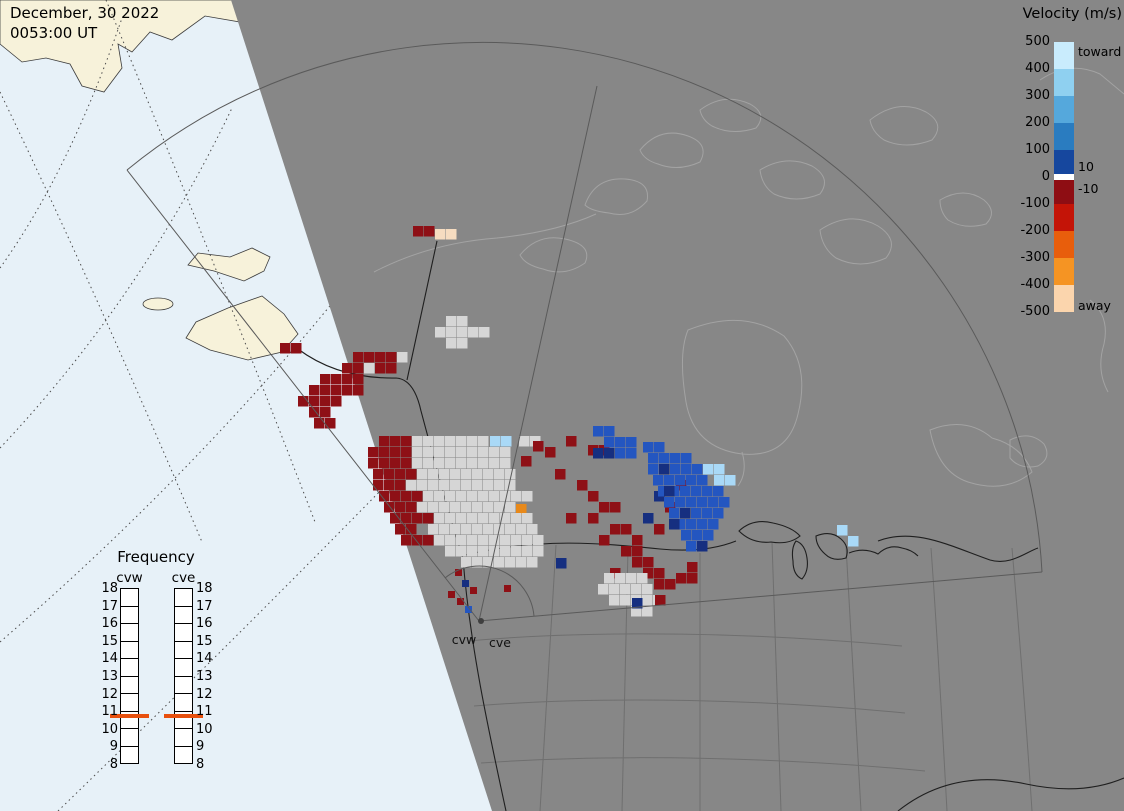  I want to click on velocity-tick-label: 200, so click(1037, 122).